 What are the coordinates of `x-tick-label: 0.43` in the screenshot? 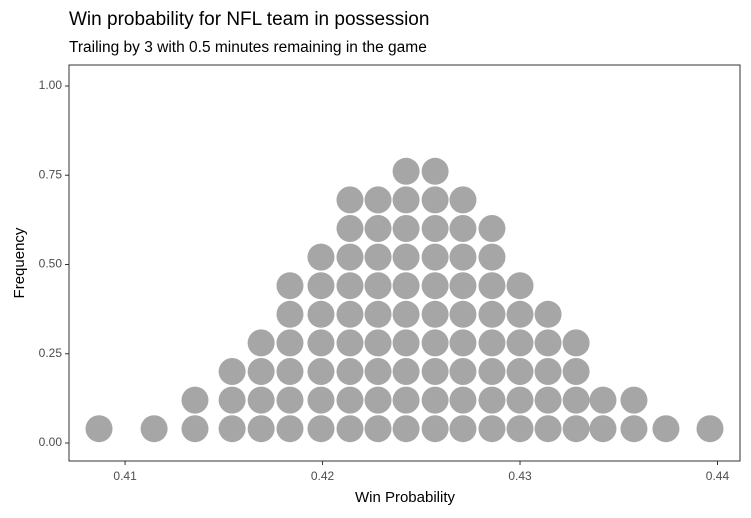 It's located at (520, 476).